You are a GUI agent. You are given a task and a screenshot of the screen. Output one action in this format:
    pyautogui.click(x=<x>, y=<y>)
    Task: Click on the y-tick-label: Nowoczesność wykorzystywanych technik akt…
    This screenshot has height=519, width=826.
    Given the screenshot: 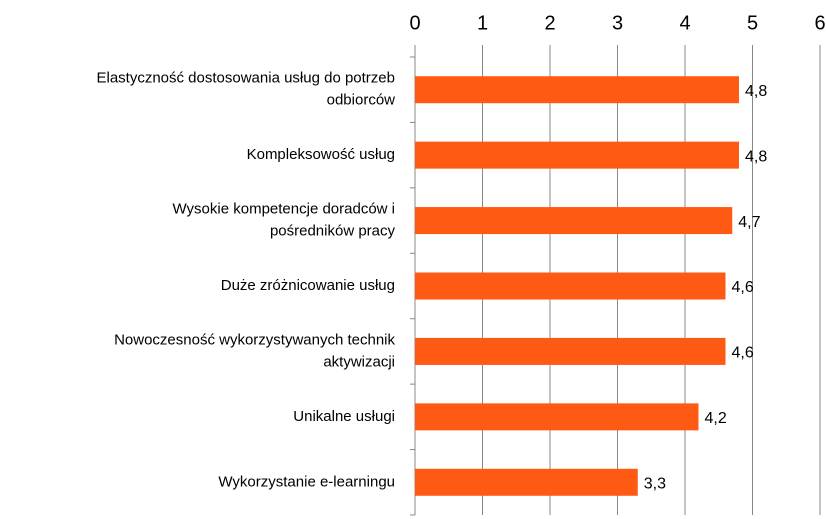 What is the action you would take?
    pyautogui.click(x=254, y=350)
    